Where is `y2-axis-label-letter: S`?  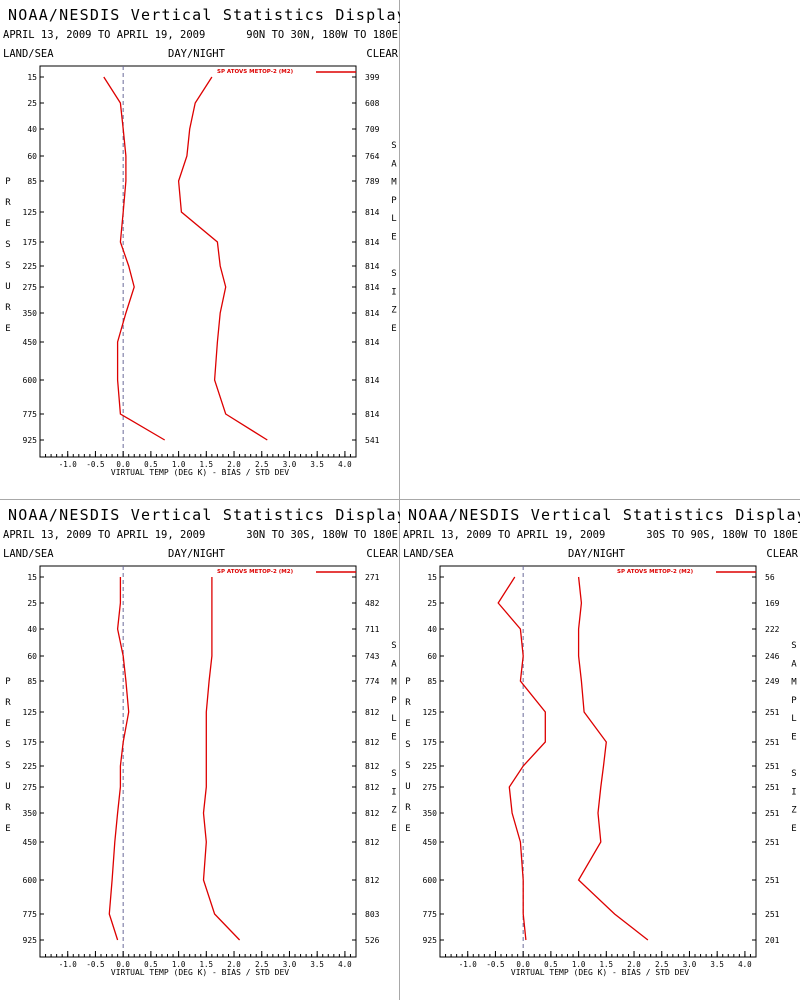
y2-axis-label-letter: S is located at coordinates (393, 146).